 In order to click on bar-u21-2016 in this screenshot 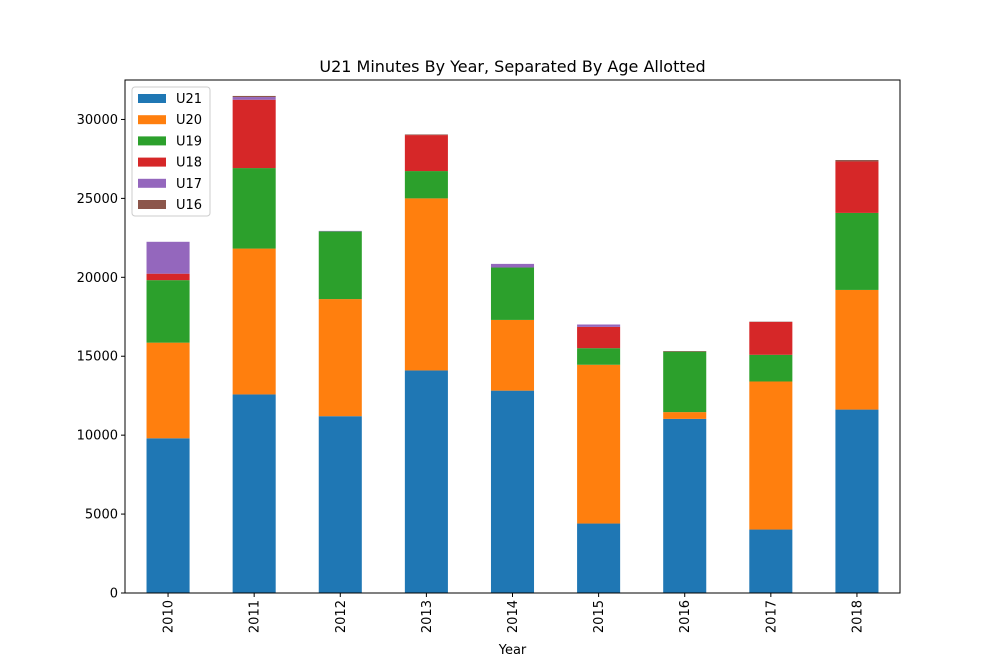, I will do `click(684, 506)`.